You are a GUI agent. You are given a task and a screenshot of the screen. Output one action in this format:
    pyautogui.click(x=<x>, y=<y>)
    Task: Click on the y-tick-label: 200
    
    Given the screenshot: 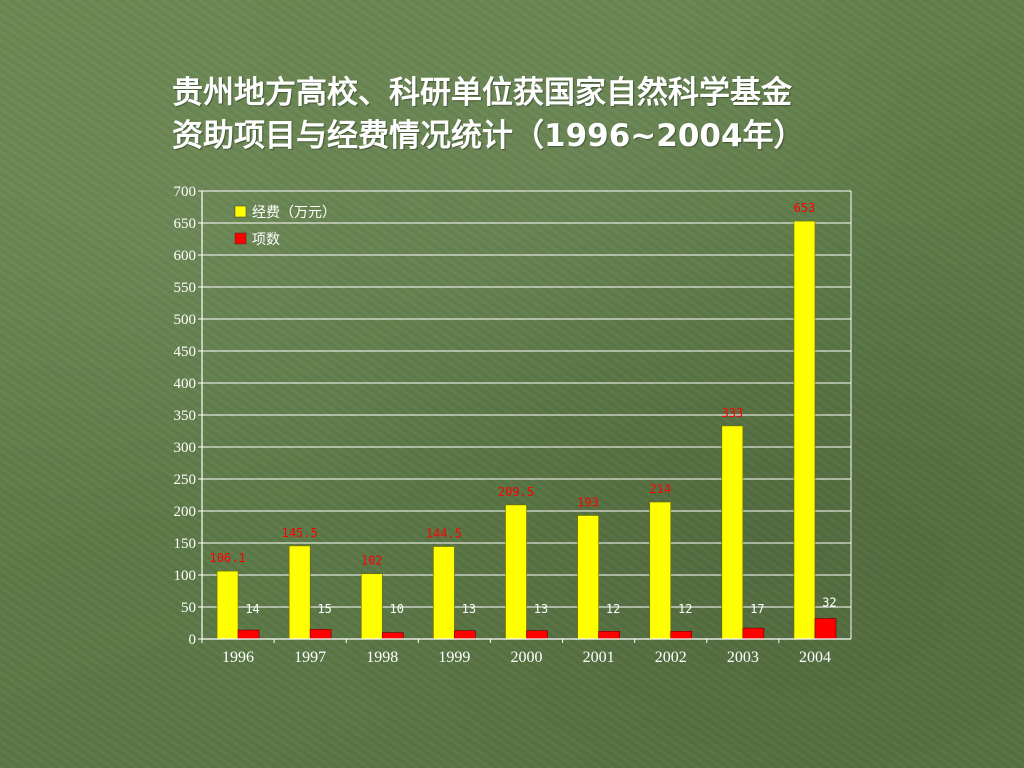 What is the action you would take?
    pyautogui.click(x=185, y=512)
    